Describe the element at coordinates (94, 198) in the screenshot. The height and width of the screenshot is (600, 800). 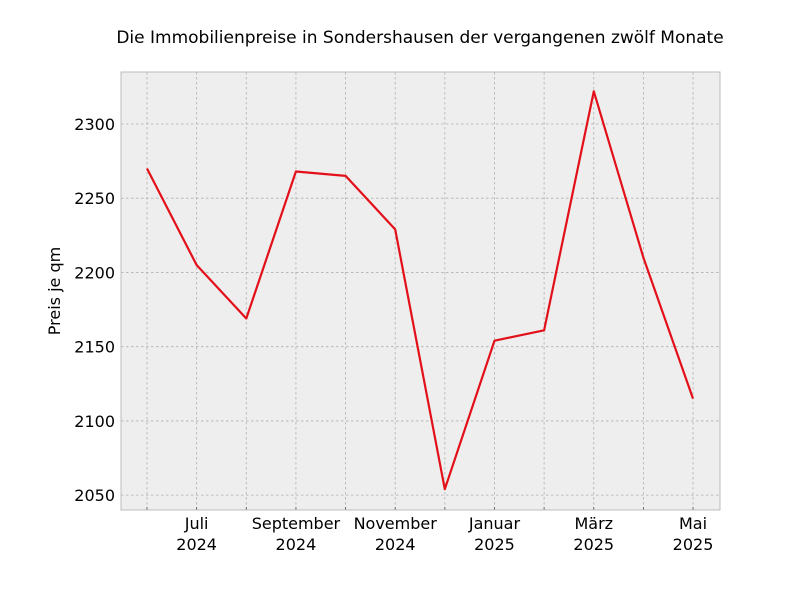
I see `y-tick-label: 2250` at that location.